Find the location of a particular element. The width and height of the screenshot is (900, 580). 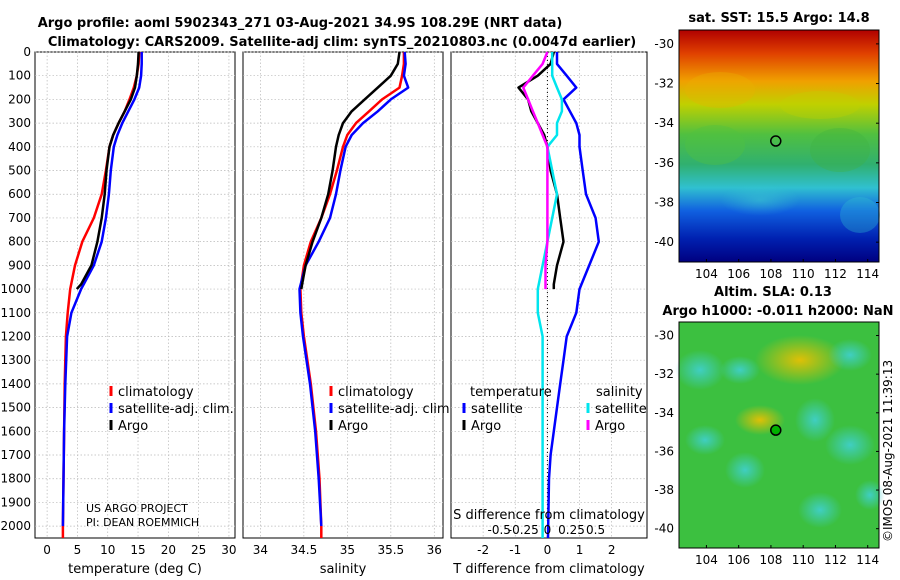

temperature-legend: climatology satellite-adj. clim. Argo is located at coordinates (171, 409).